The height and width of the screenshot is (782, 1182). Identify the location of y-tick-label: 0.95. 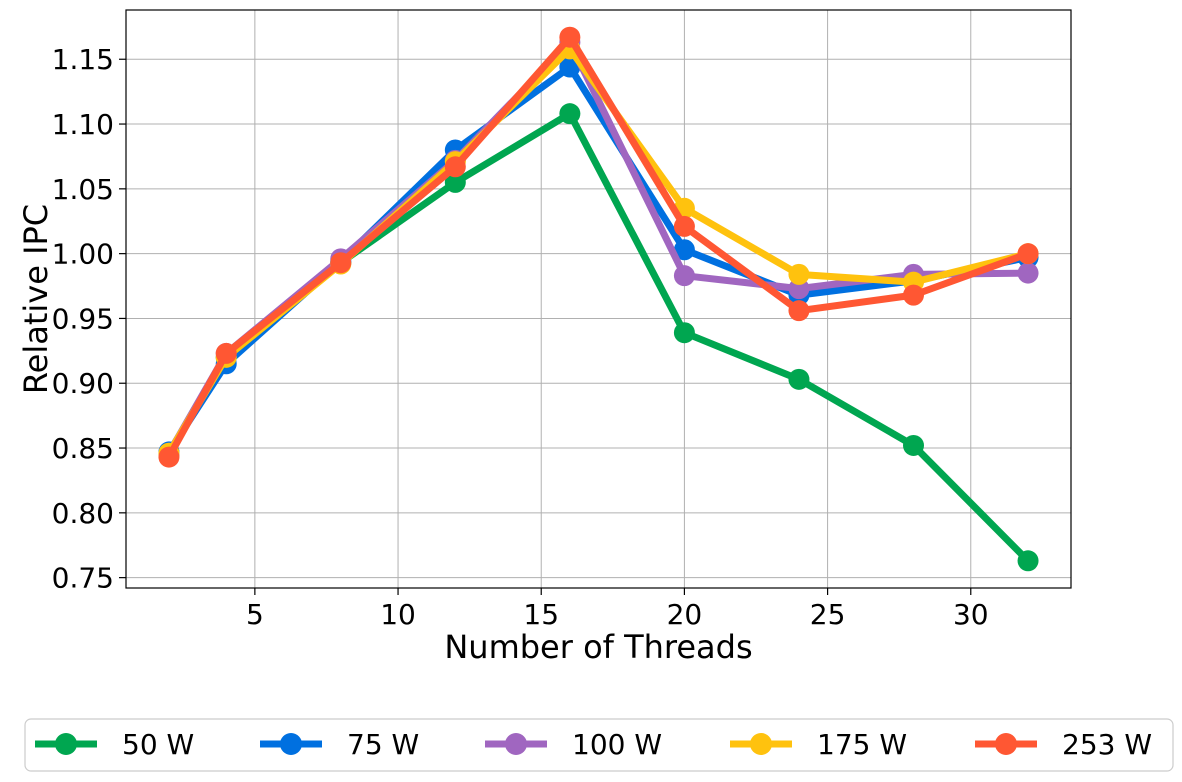
(83, 318).